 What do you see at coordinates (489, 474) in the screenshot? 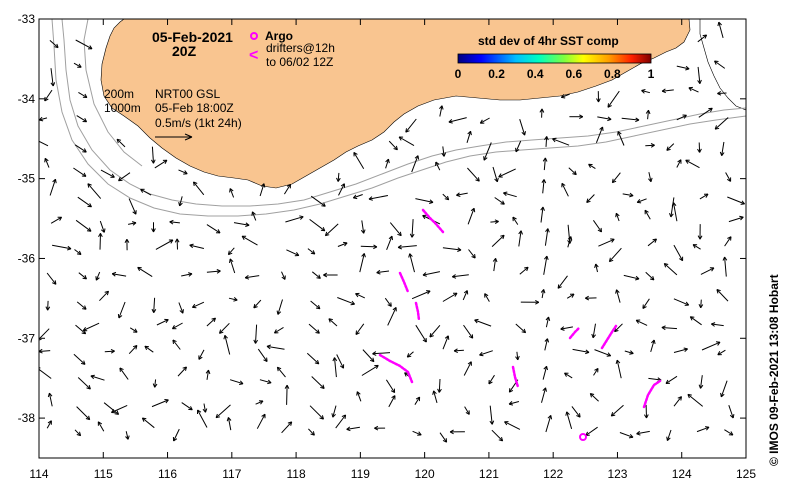
I see `x-tick-label: 121` at bounding box center [489, 474].